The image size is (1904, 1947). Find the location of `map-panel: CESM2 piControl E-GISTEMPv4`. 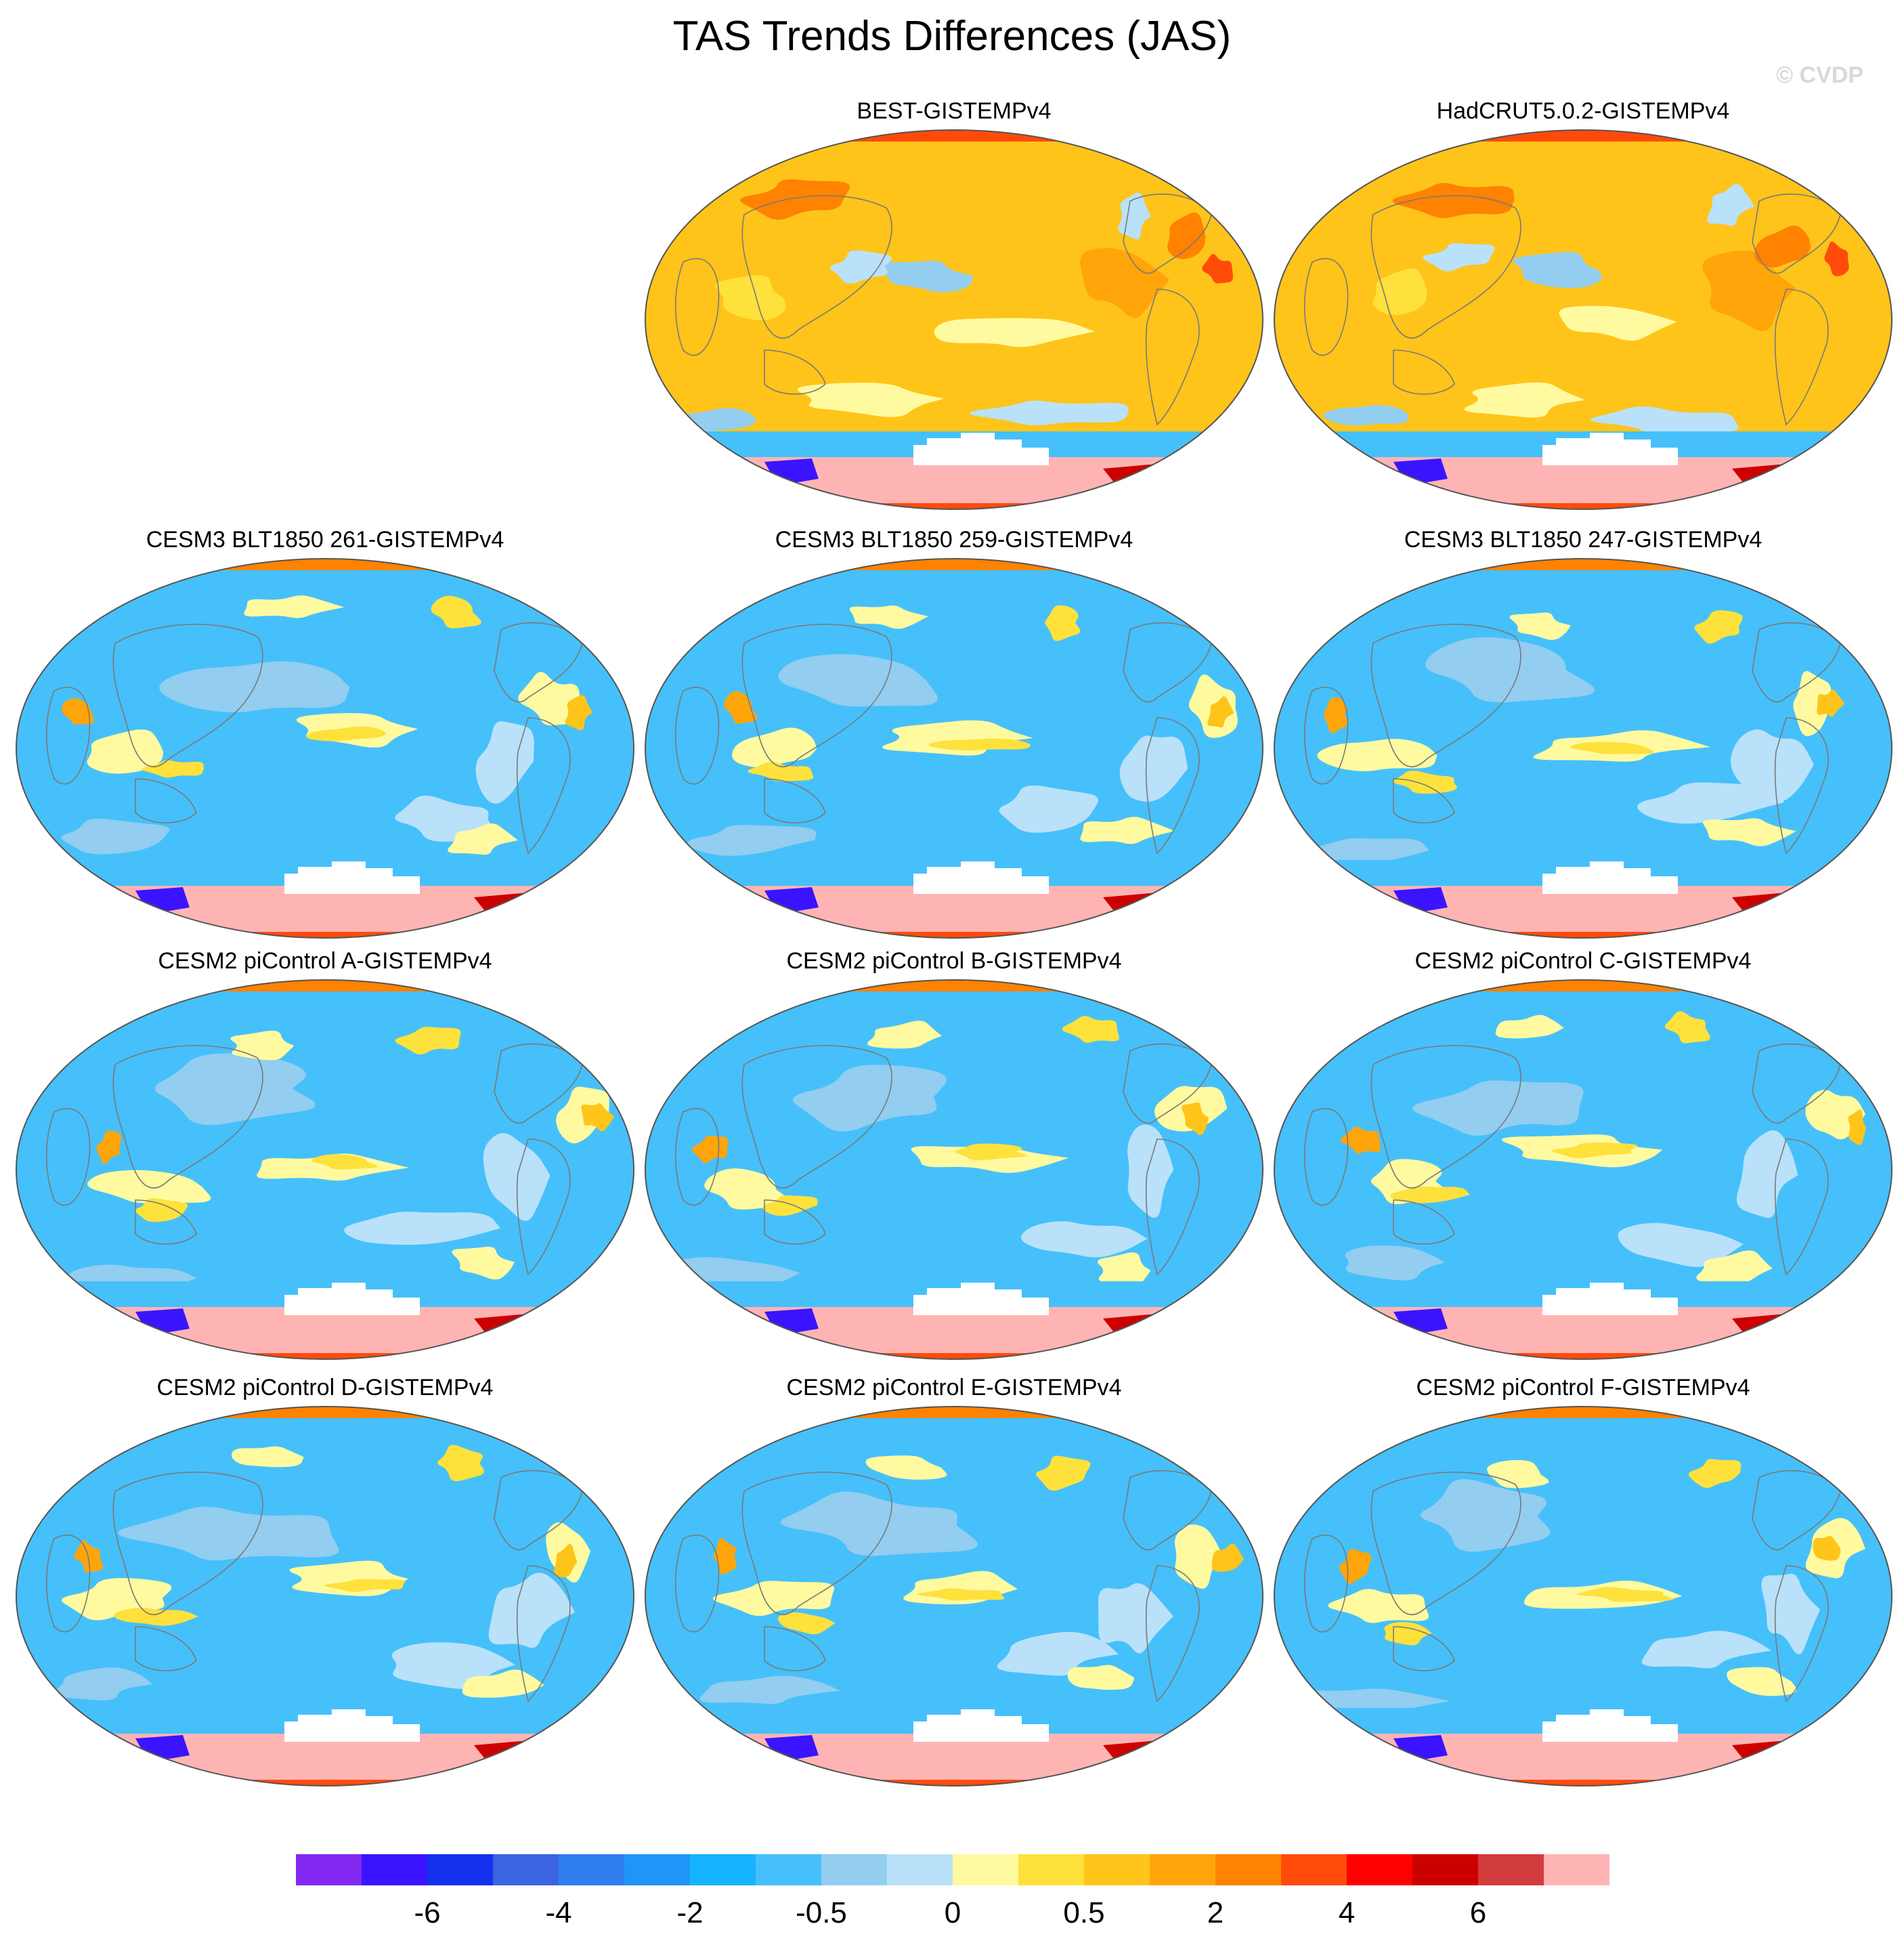

map-panel: CESM2 piControl E-GISTEMPv4 is located at coordinates (954, 1585).